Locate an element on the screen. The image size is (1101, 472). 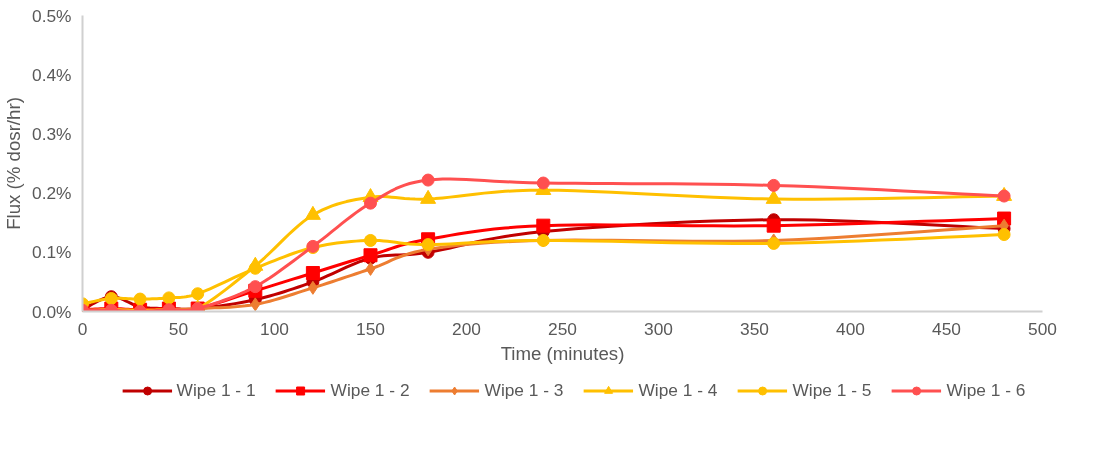
x-tick-label: 400 is located at coordinates (850, 328).